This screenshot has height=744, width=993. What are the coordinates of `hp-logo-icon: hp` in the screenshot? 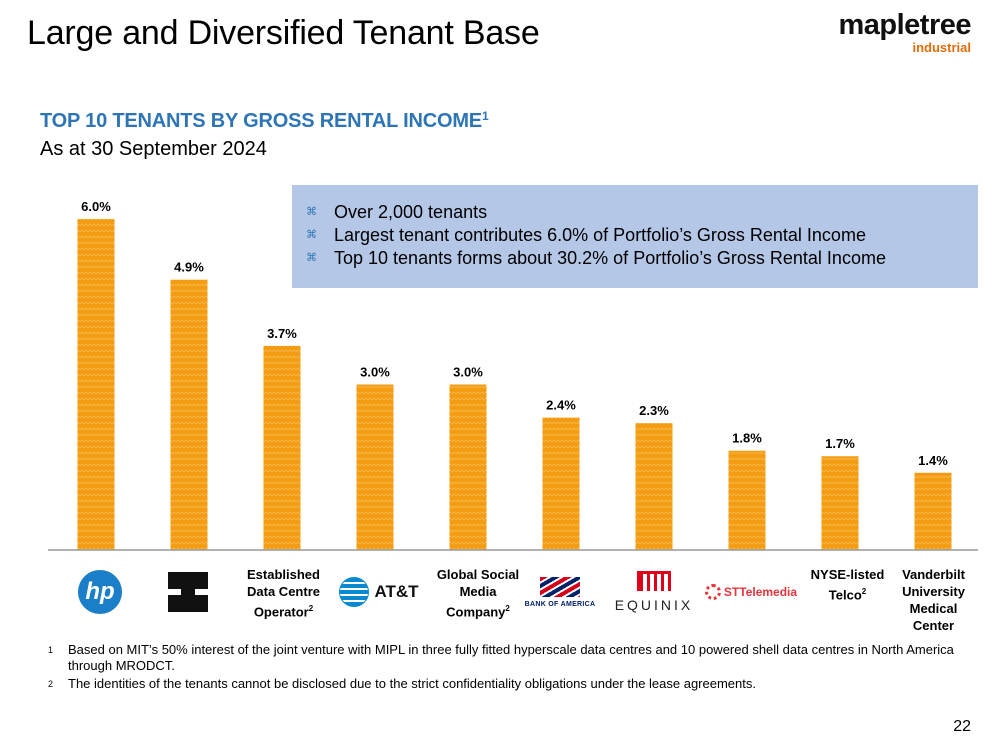 It's located at (100, 592).